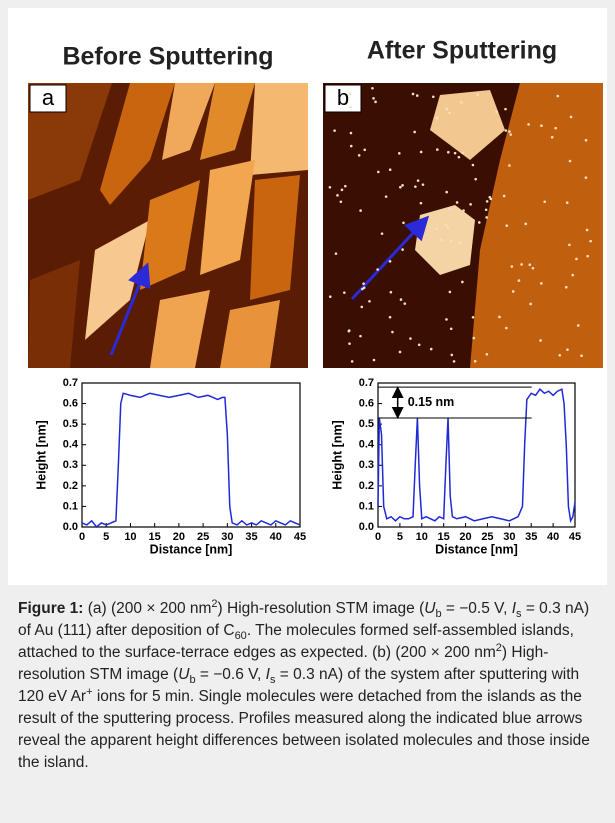 The height and width of the screenshot is (823, 615). I want to click on y-axis-label: Height [nm], so click(337, 454).